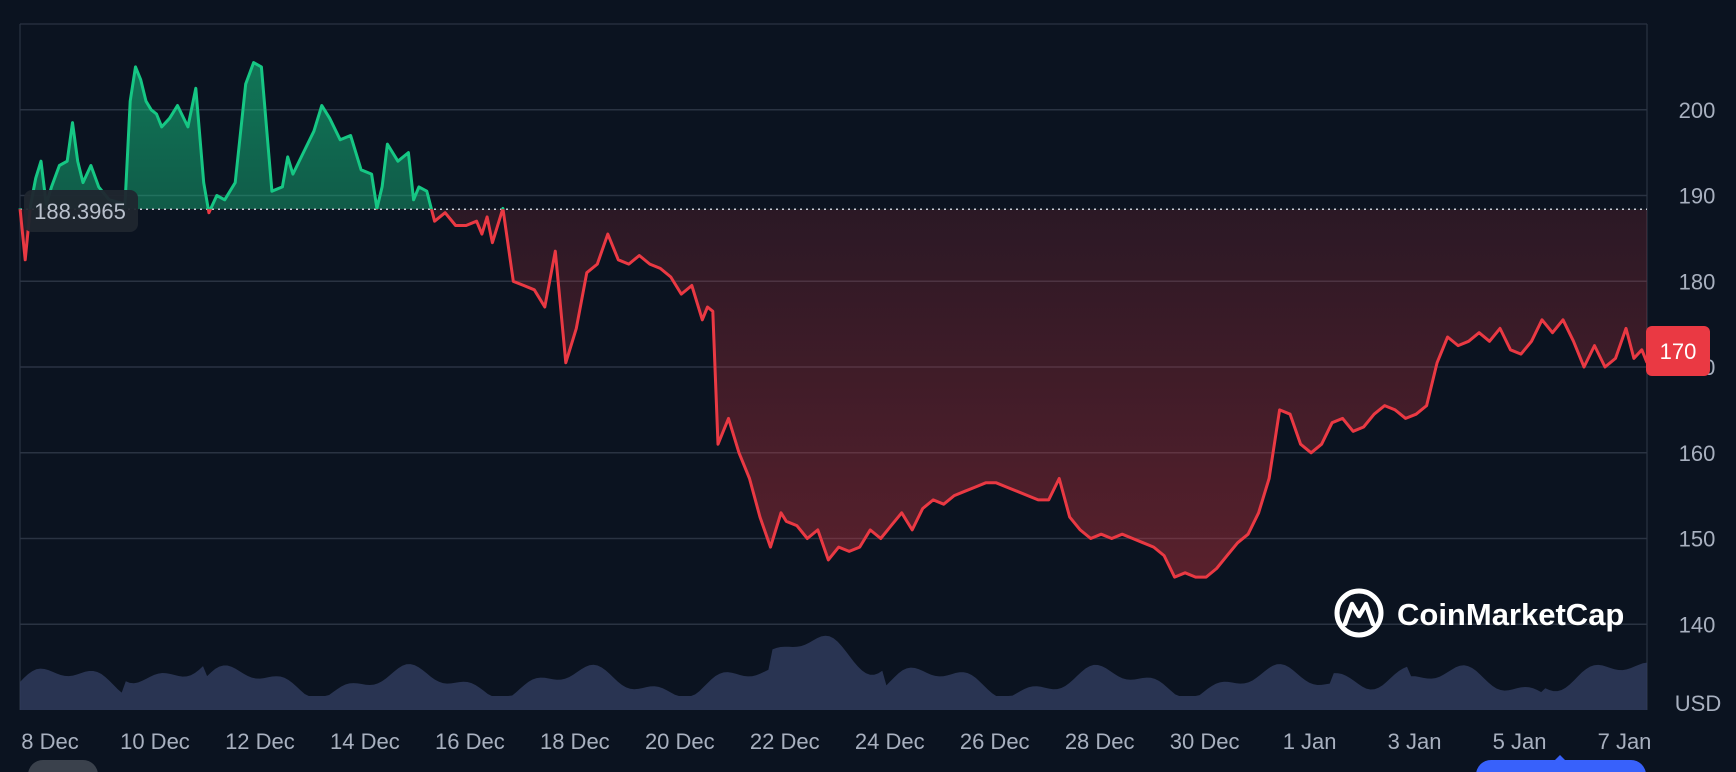 This screenshot has height=772, width=1736. I want to click on x-tick-label: 16 Dec, so click(470, 741).